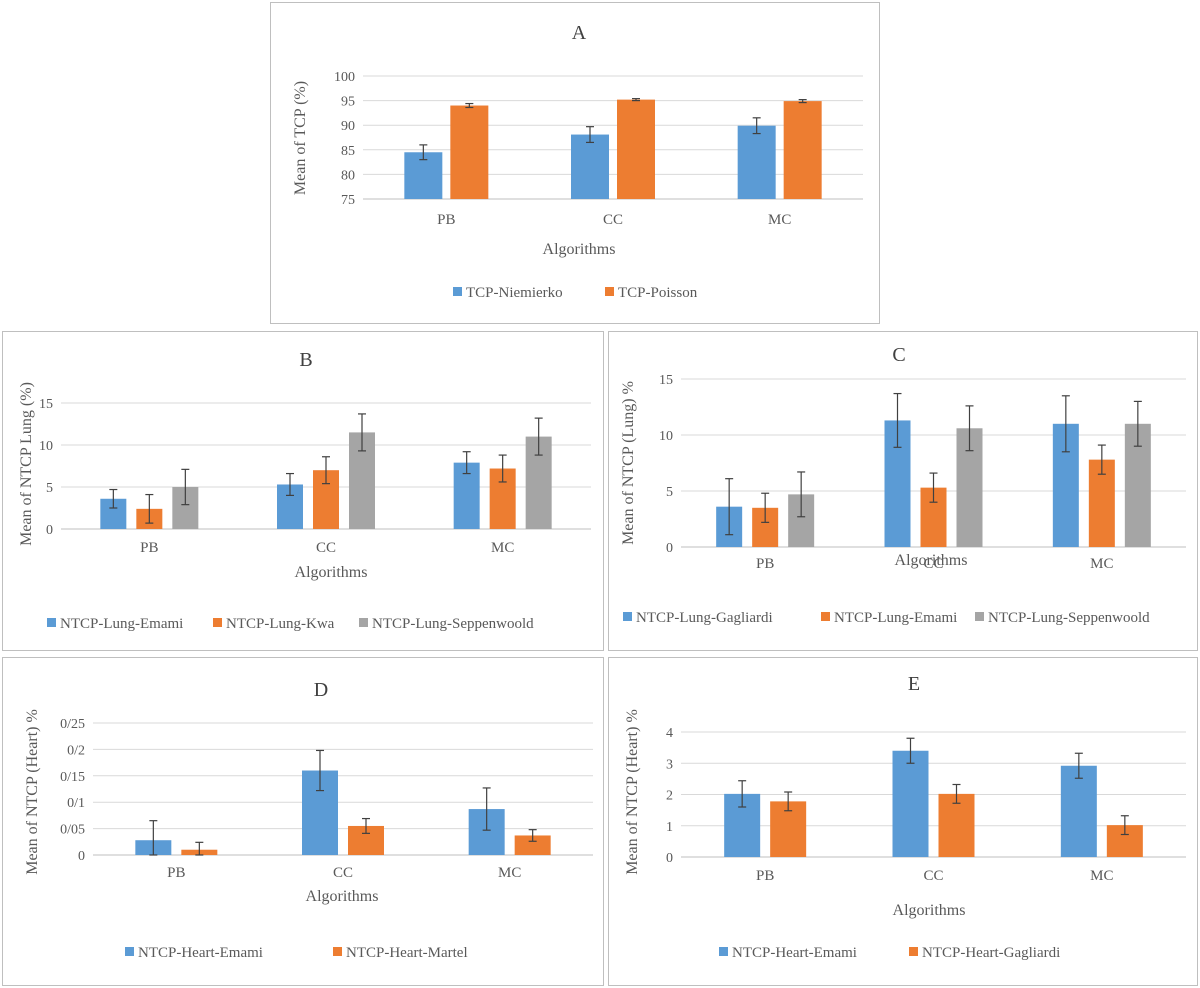 The height and width of the screenshot is (988, 1200). Describe the element at coordinates (76, 750) in the screenshot. I see `y-tick-label: 0/2` at that location.